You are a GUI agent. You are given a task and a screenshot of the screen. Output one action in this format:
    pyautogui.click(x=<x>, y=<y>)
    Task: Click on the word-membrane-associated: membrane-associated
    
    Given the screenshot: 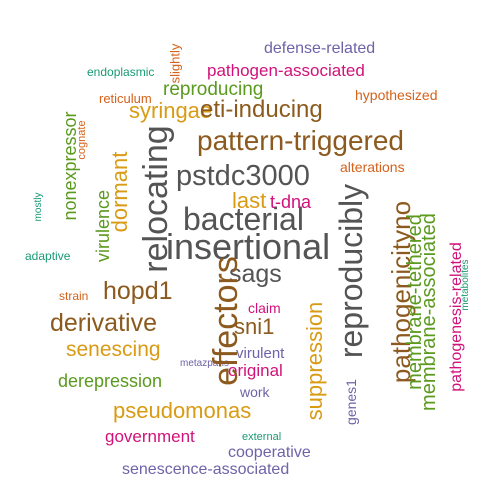 What is the action you would take?
    pyautogui.click(x=429, y=312)
    